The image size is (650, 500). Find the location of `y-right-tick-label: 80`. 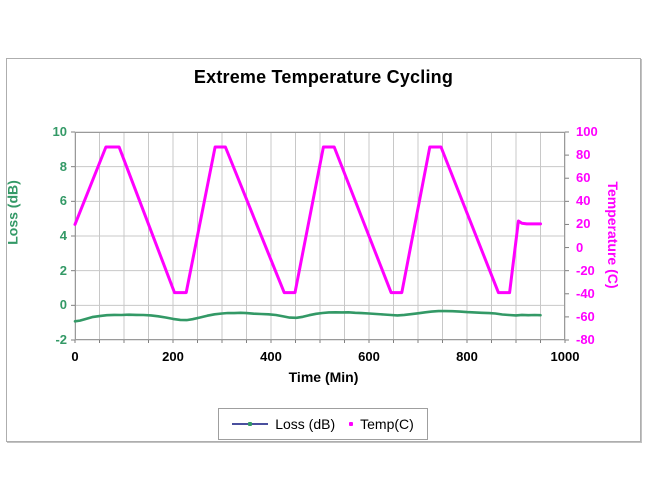

y-right-tick-label: 80 is located at coordinates (583, 155).